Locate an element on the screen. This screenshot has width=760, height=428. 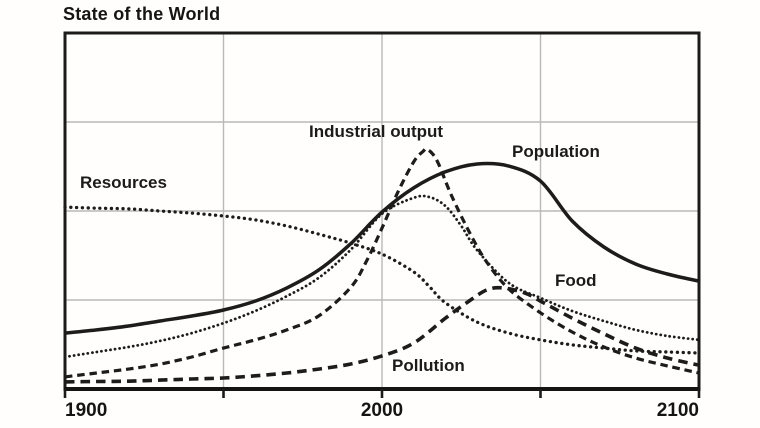
series-label-resources: Resources is located at coordinates (123, 182).